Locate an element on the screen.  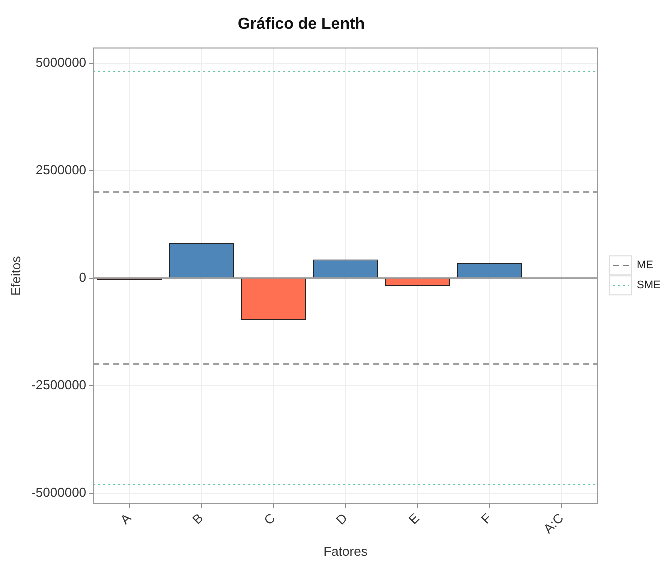
x-tick-label: C is located at coordinates (269, 519).